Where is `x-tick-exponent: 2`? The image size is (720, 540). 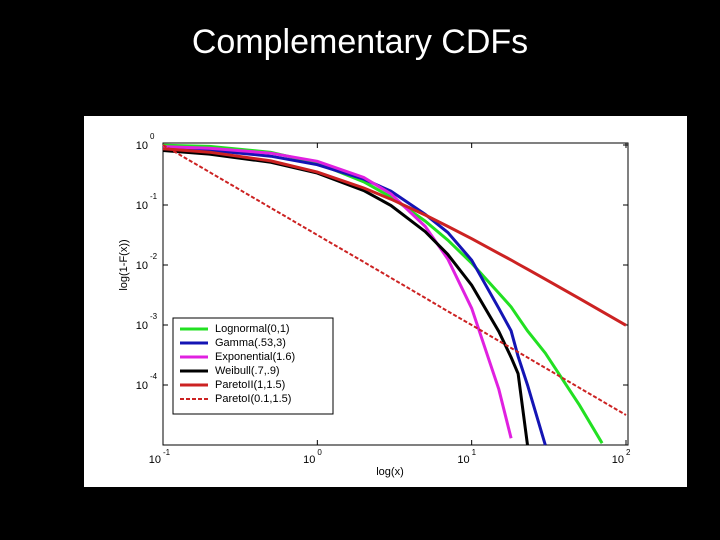 x-tick-exponent: 2 is located at coordinates (628, 452).